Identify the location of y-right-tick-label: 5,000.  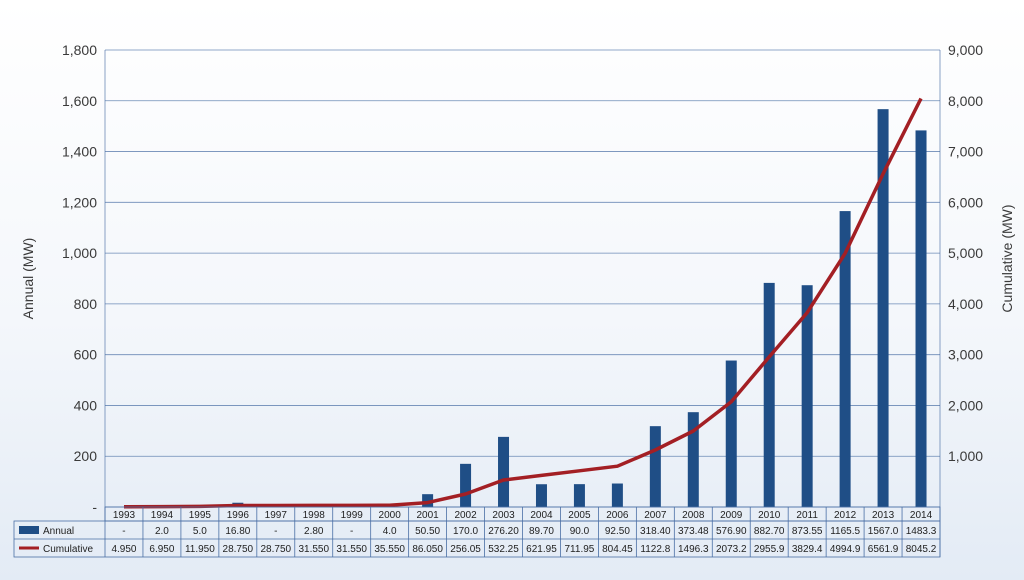
(965, 253).